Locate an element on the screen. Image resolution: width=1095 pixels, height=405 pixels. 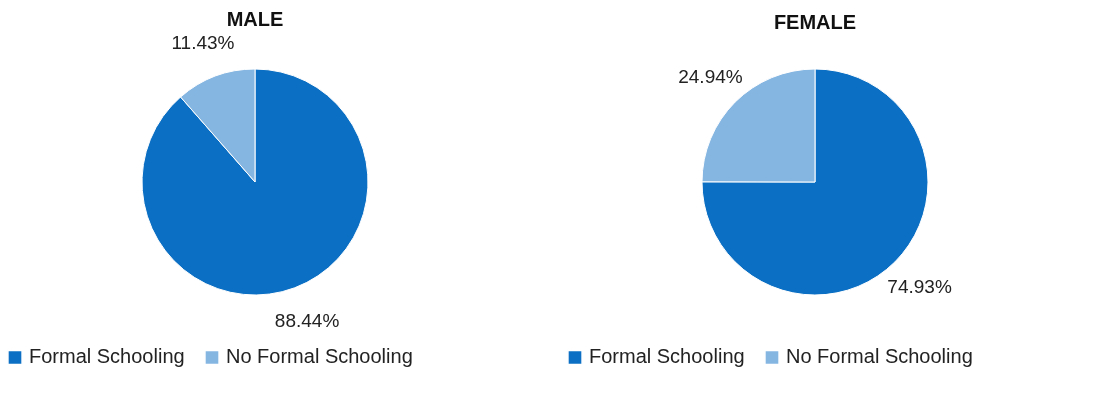
data-label: 24.94% is located at coordinates (710, 77).